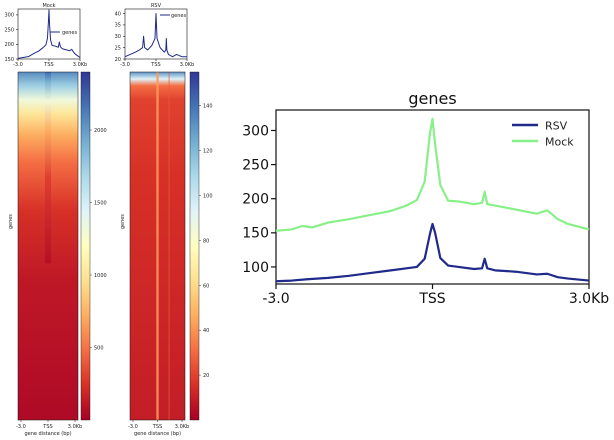 The height and width of the screenshot is (440, 614). What do you see at coordinates (432, 98) in the screenshot?
I see `chart-title: genes` at bounding box center [432, 98].